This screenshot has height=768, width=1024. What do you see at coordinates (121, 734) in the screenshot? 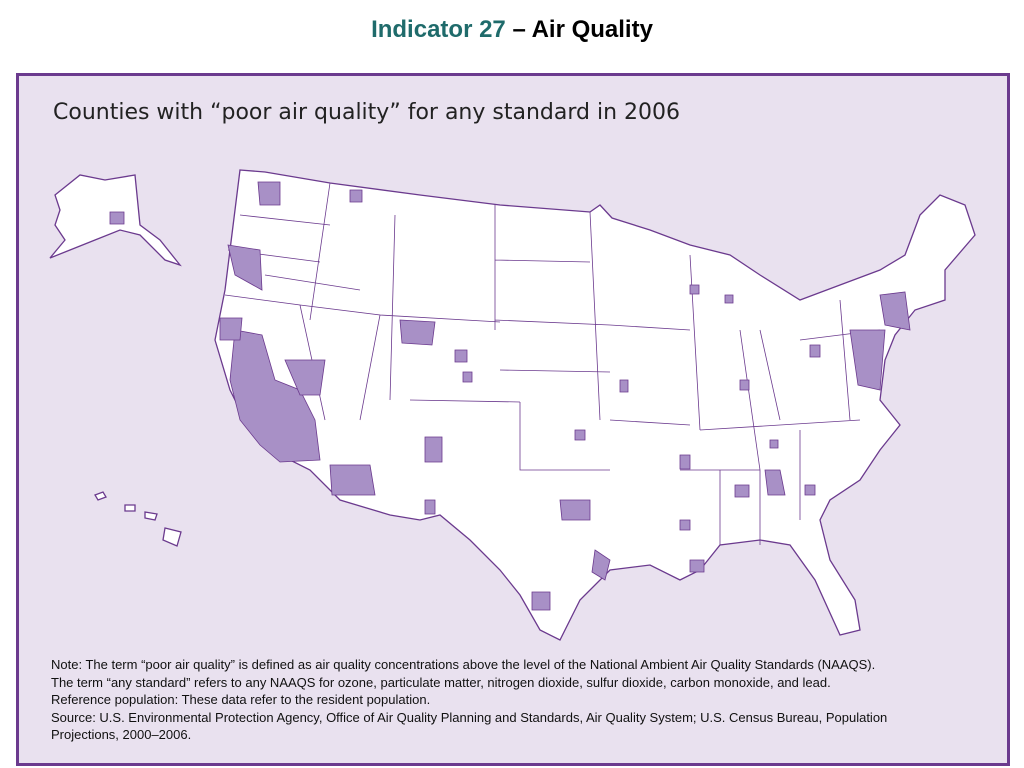
I see `note-line: Projections, 2000–2006.` at bounding box center [121, 734].